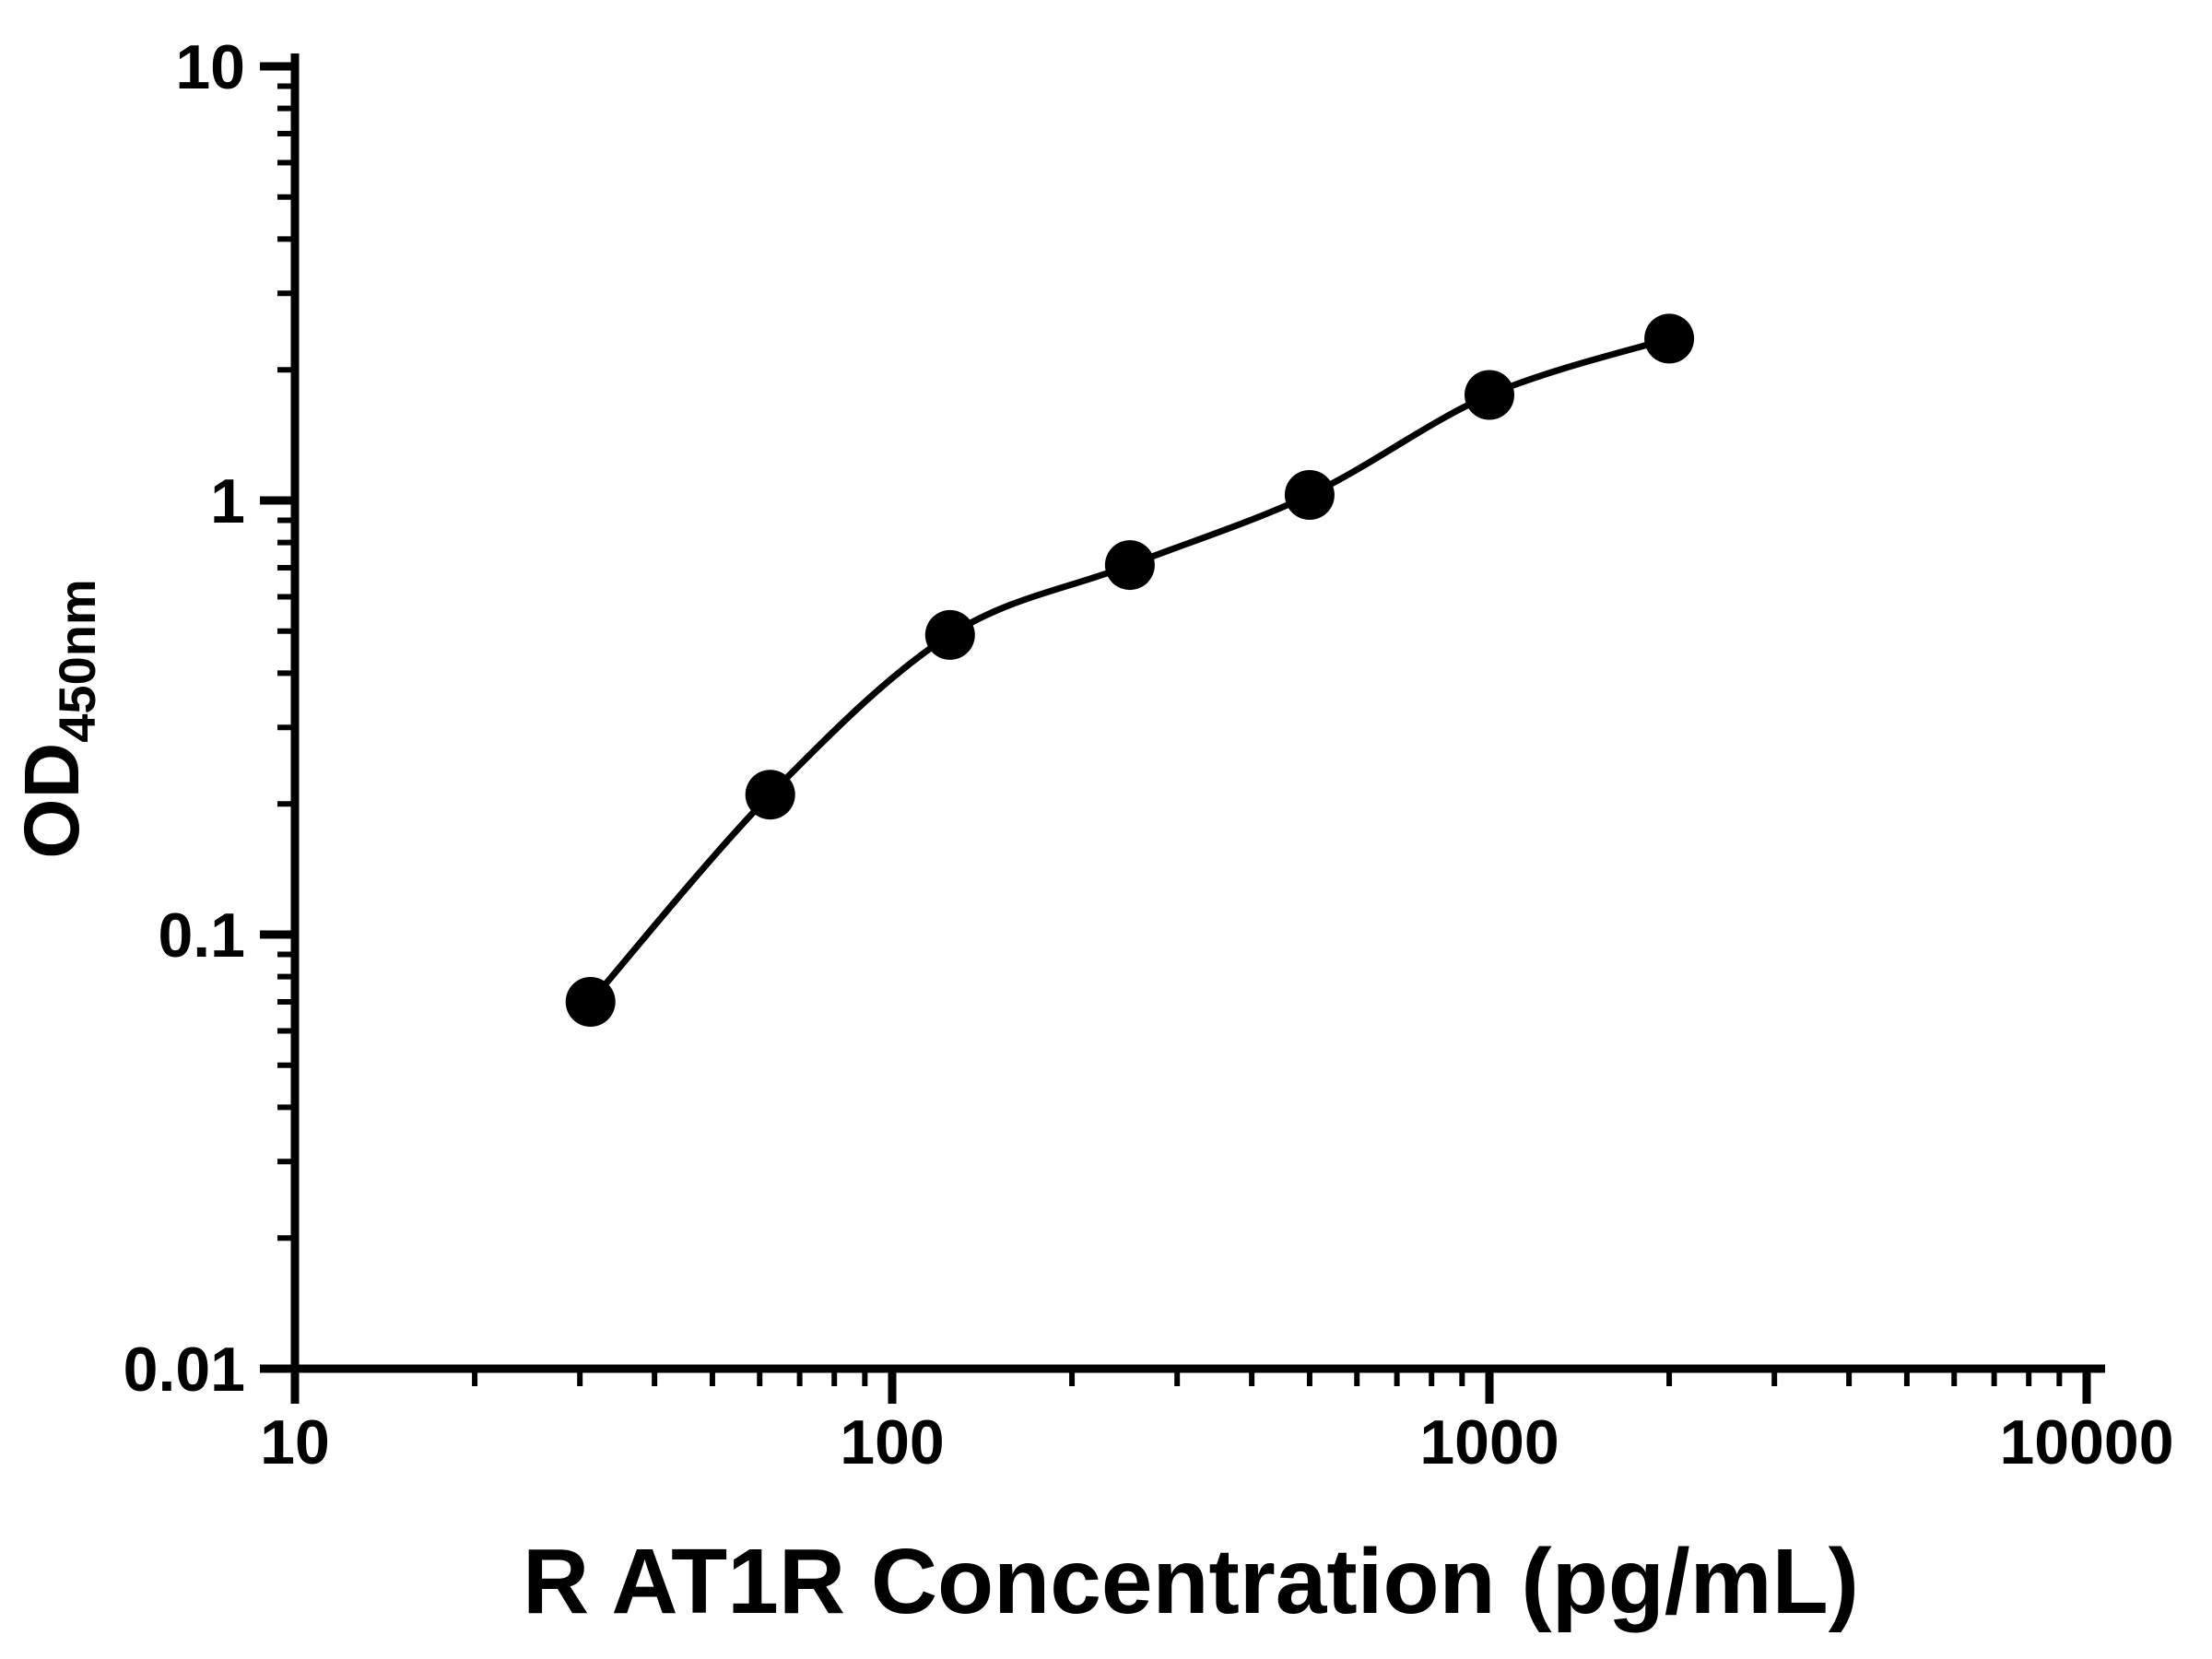 This screenshot has height=1659, width=2212. What do you see at coordinates (210, 67) in the screenshot?
I see `y-tick-label: 10` at bounding box center [210, 67].